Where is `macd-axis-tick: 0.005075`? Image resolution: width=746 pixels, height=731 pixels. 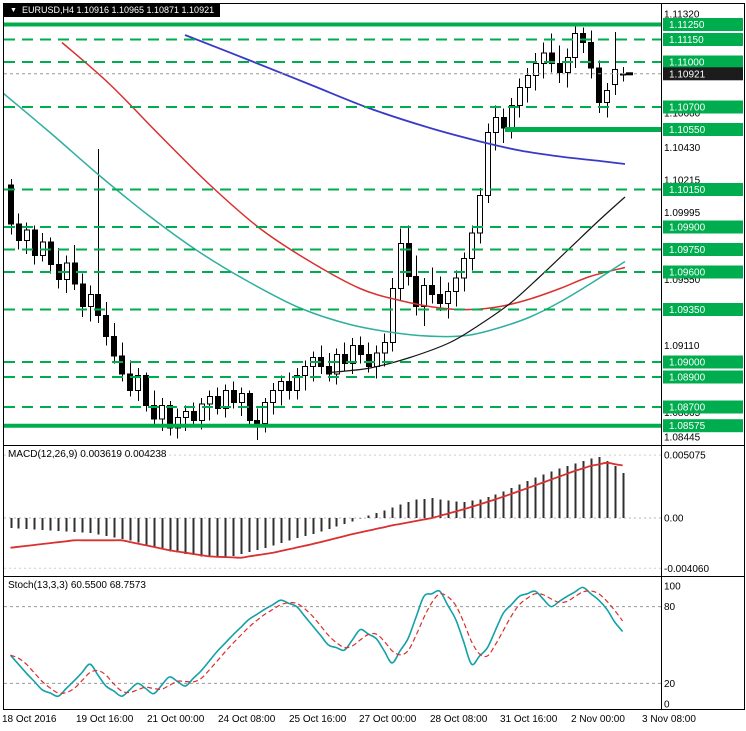 macd-axis-tick: 0.005075 is located at coordinates (685, 456).